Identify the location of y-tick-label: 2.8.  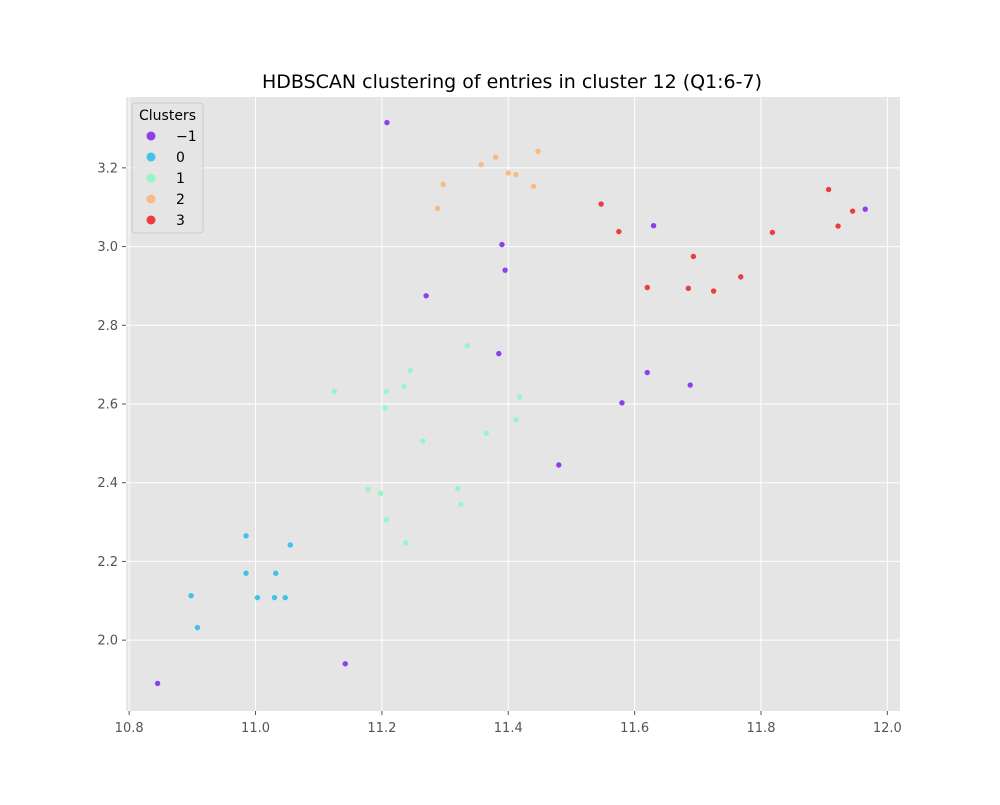
(107, 326).